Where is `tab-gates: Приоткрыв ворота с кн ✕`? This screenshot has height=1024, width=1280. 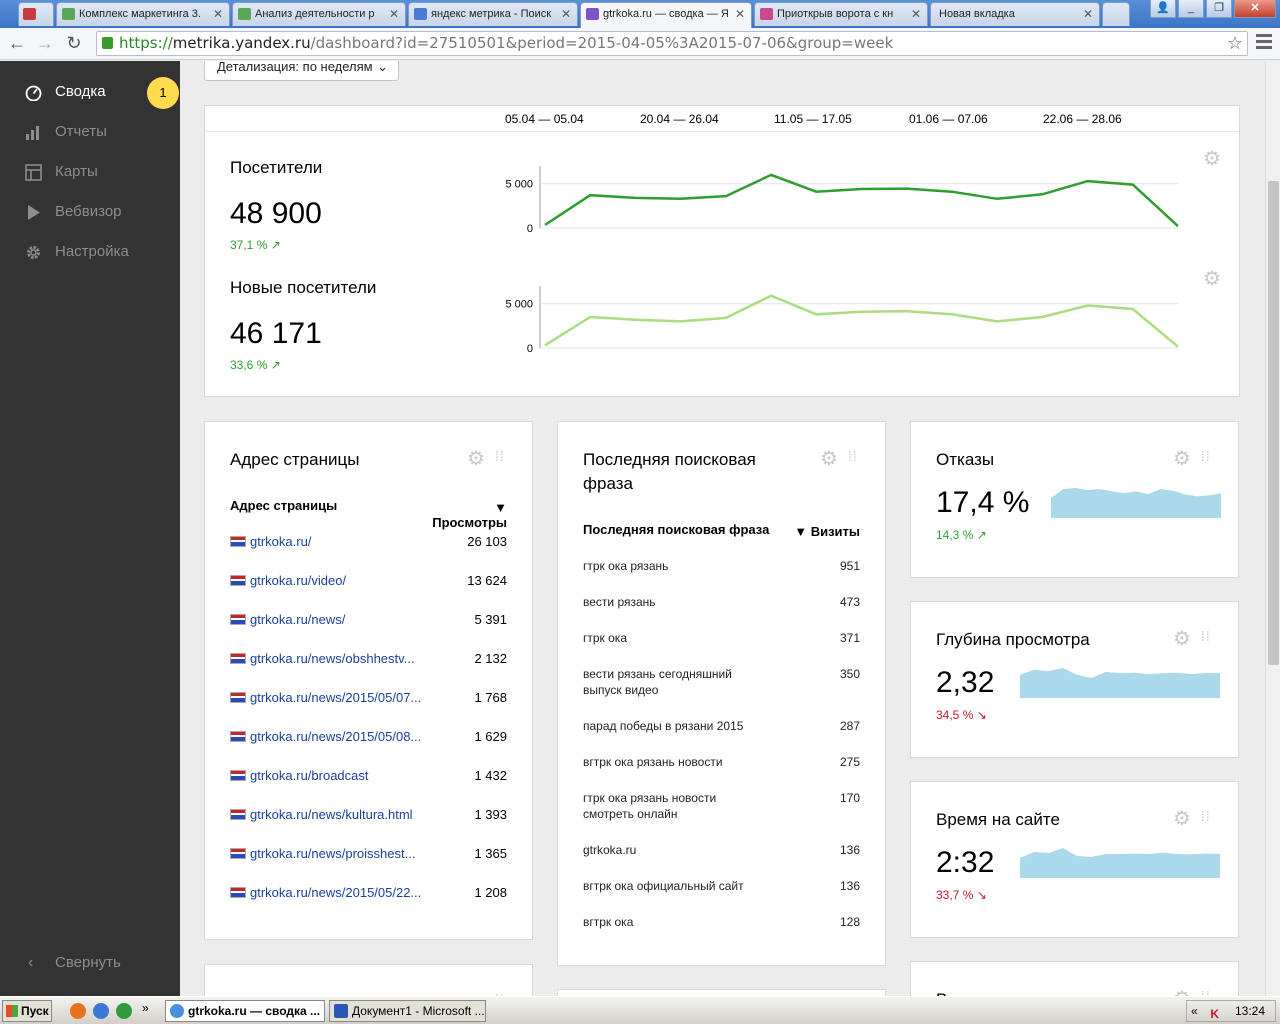 tab-gates: Приоткрыв ворота с кн ✕ is located at coordinates (841, 14).